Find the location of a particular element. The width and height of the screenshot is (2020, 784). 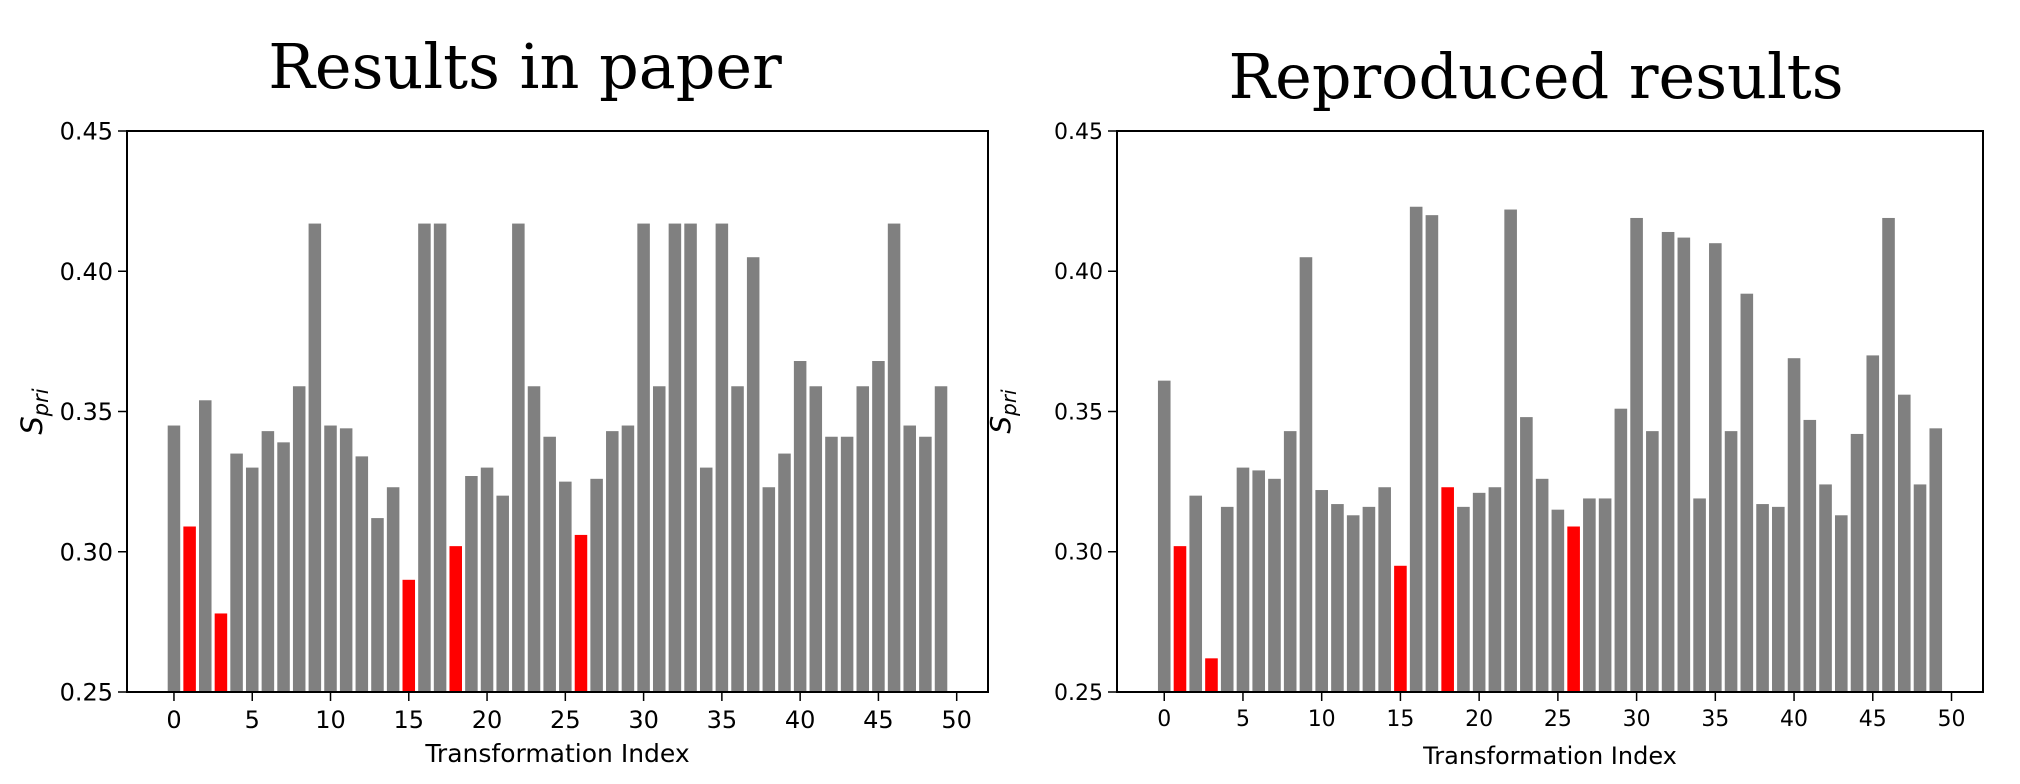

right-y-tick-label: 0.25 is located at coordinates (1078, 693).